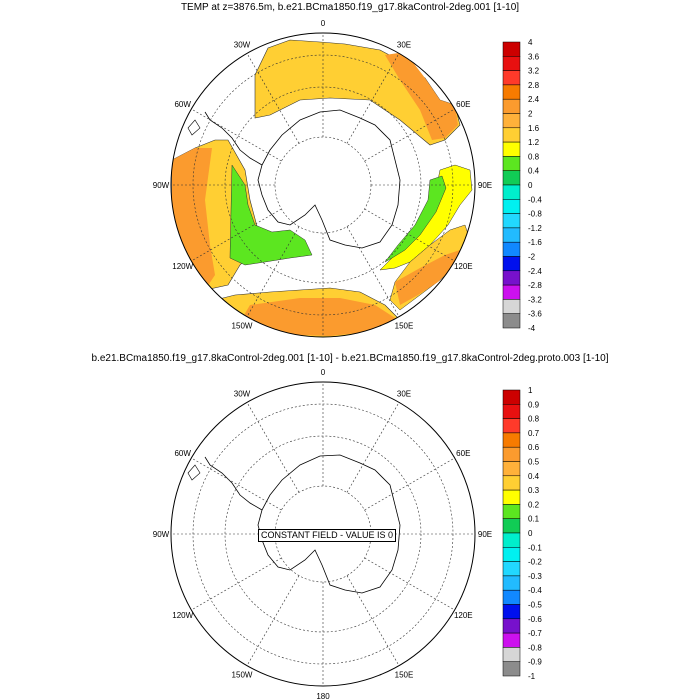  Describe the element at coordinates (532, 328) in the screenshot. I see `colorbar-label: -4` at that location.